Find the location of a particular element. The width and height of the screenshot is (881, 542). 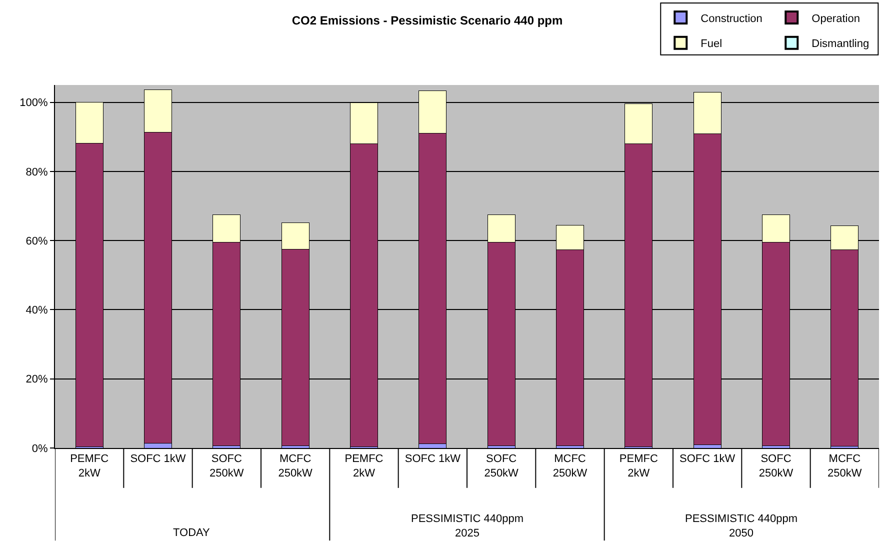

legend-label: Operation is located at coordinates (836, 18).